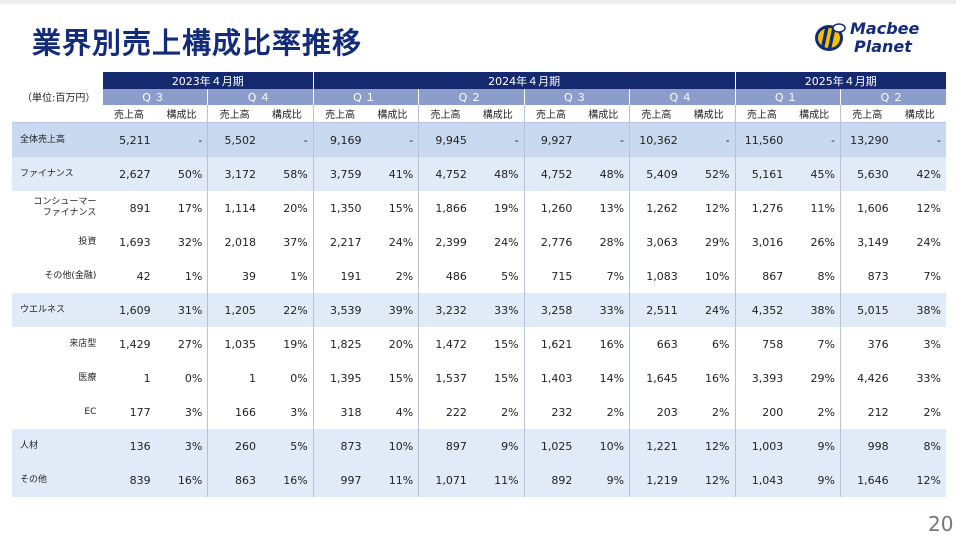 The width and height of the screenshot is (956, 537). I want to click on sales-value: 2,018, so click(234, 242).